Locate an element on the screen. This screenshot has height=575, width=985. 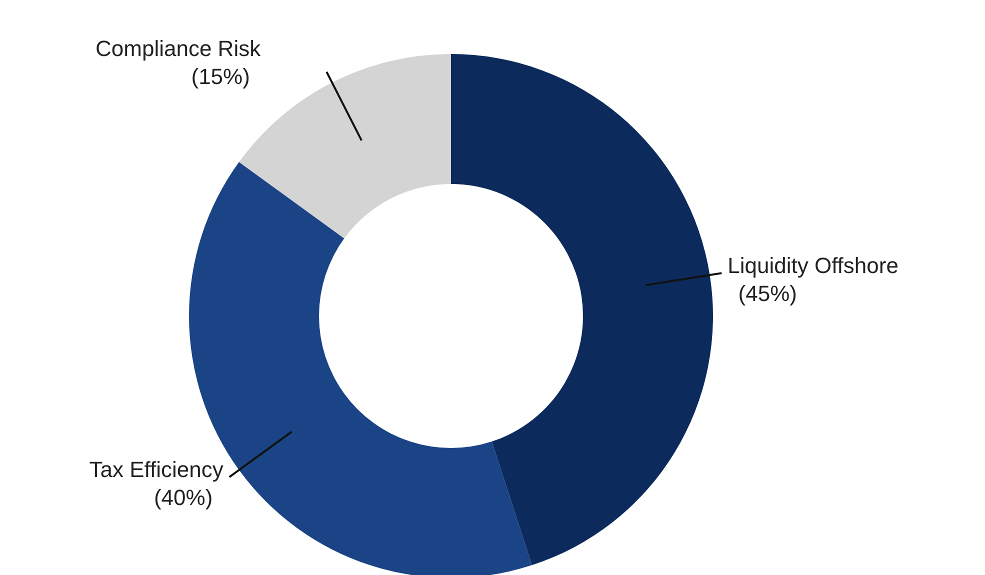
data-label: (40%) is located at coordinates (183, 497).